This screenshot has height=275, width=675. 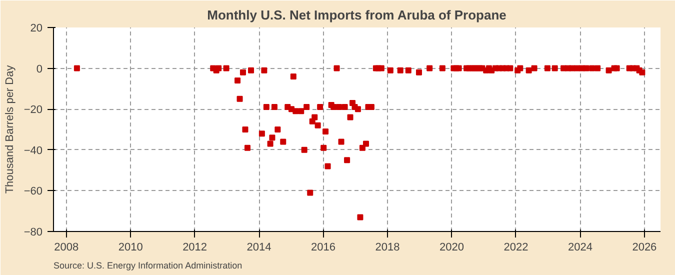 I want to click on x-tick-label: 2018, so click(x=387, y=248).